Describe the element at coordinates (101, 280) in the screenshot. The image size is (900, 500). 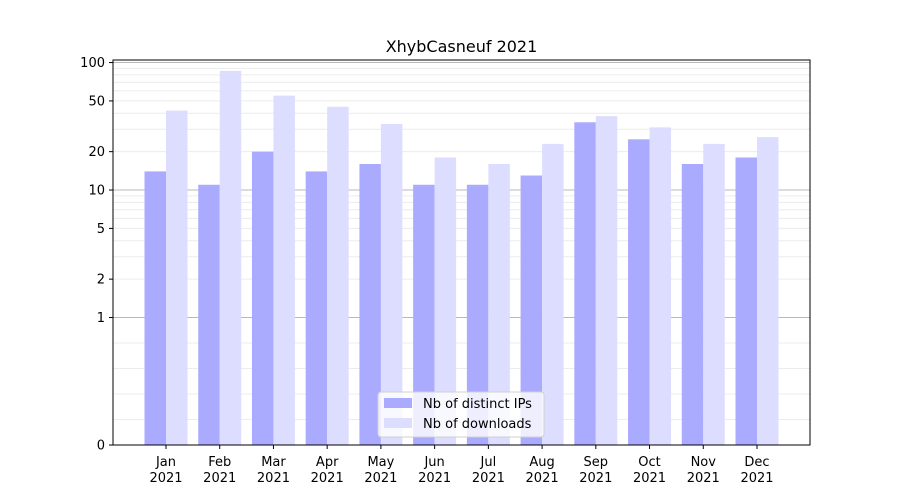
I see `y-tick-label: 2` at that location.